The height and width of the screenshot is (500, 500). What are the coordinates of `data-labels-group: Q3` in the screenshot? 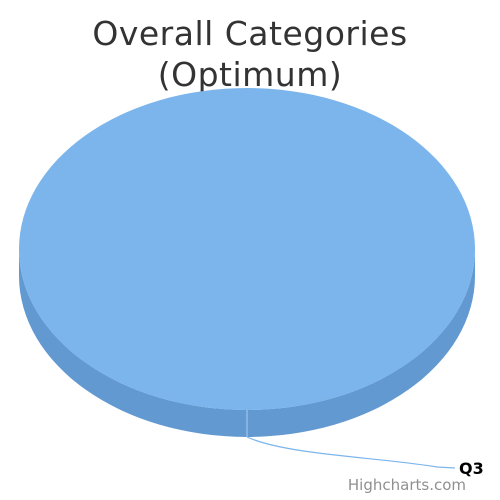 It's located at (365, 457).